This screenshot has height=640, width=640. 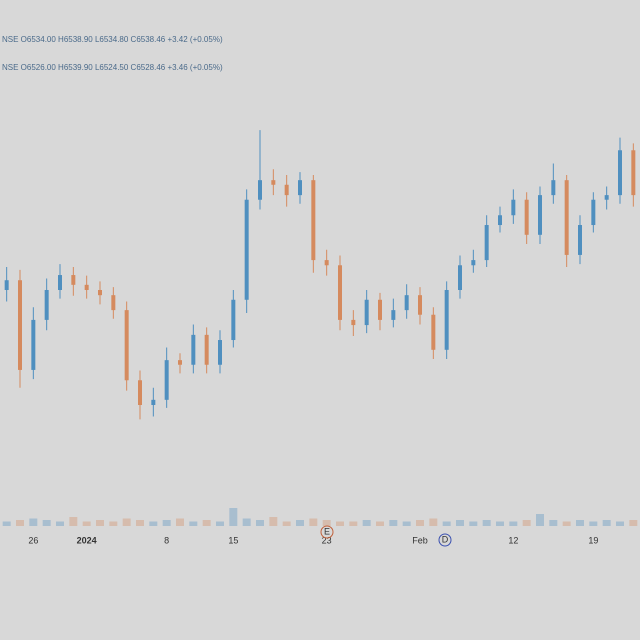 I want to click on x-tick-label: 8, so click(x=166, y=540).